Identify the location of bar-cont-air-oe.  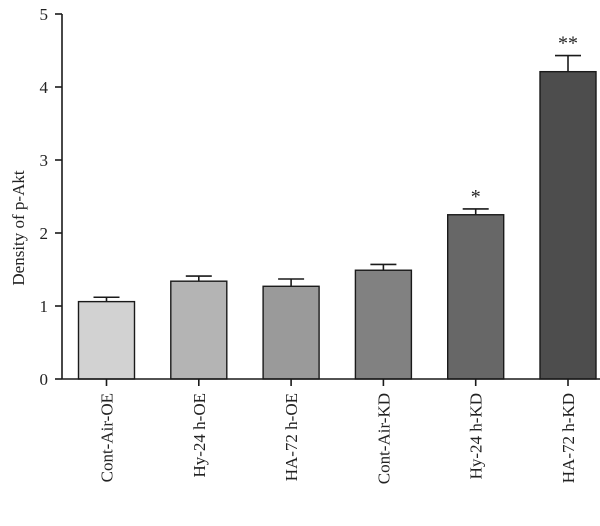
(106, 340).